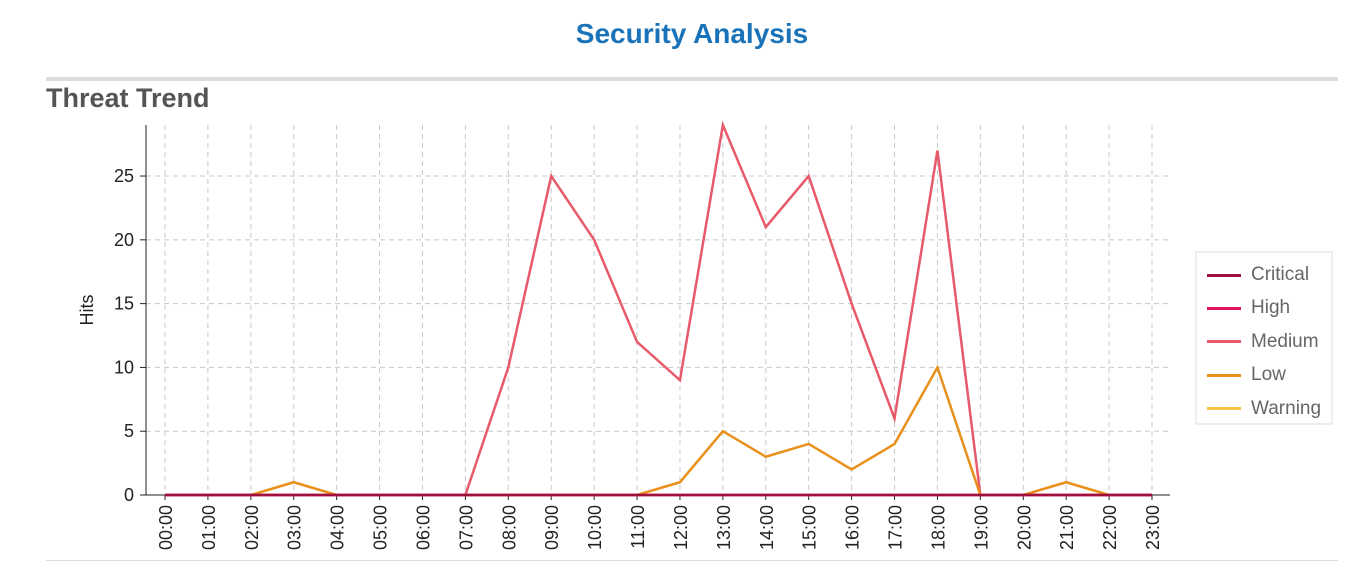 The image size is (1352, 562). Describe the element at coordinates (1110, 527) in the screenshot. I see `x-tick-label: 22:00` at that location.